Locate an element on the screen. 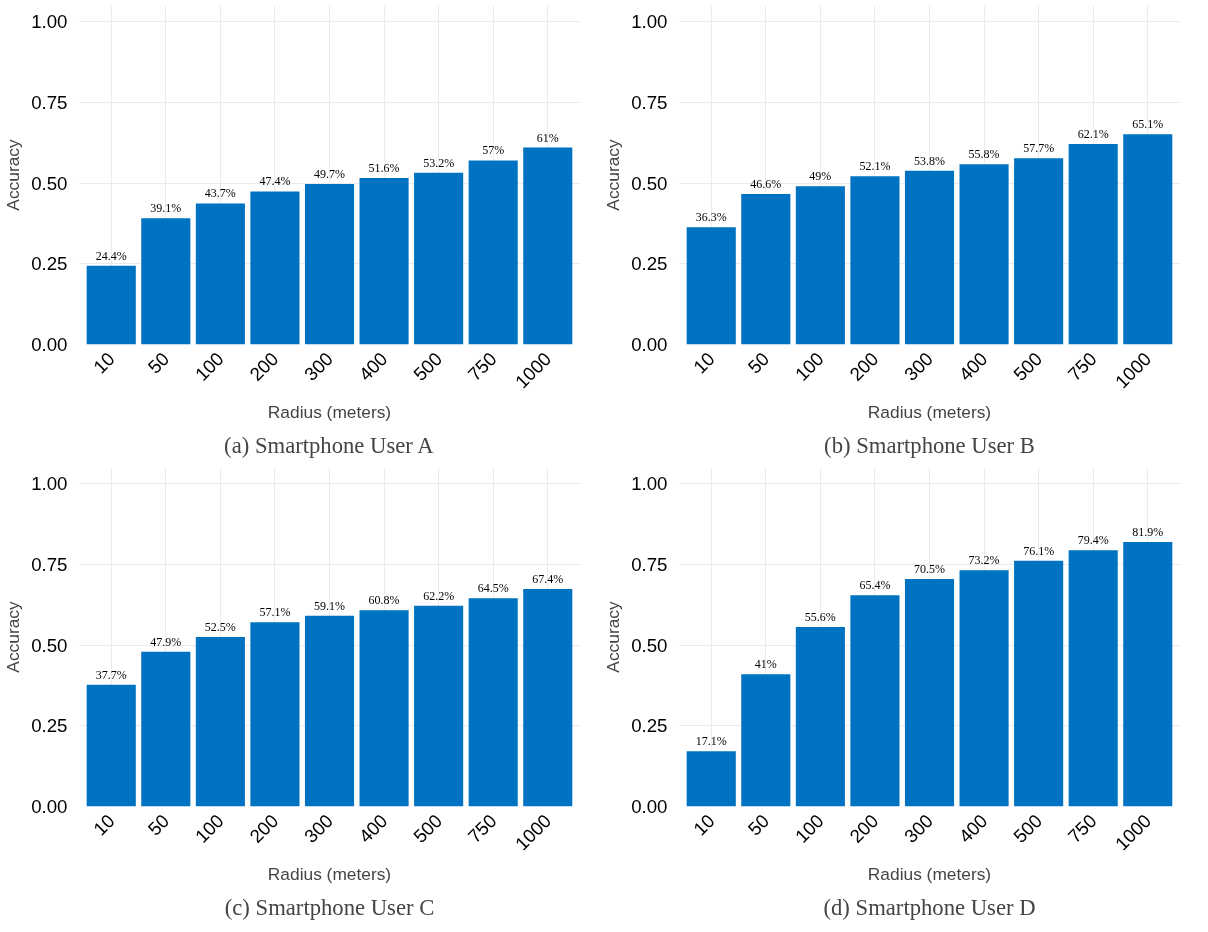 This screenshot has height=932, width=1208. text: (b) Smartphone User B is located at coordinates (929, 445).